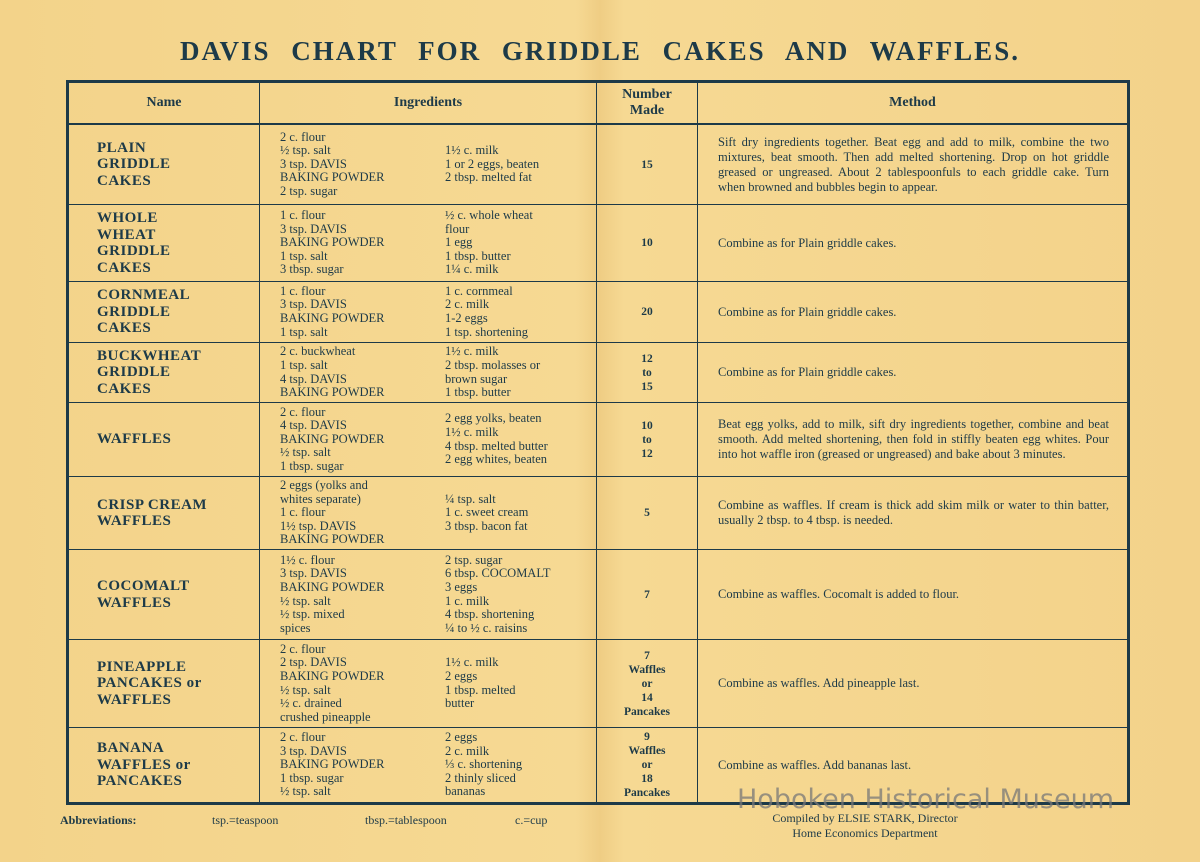 The image size is (1200, 862). Describe the element at coordinates (303, 512) in the screenshot. I see `ingredient: 1 c. flour` at that location.